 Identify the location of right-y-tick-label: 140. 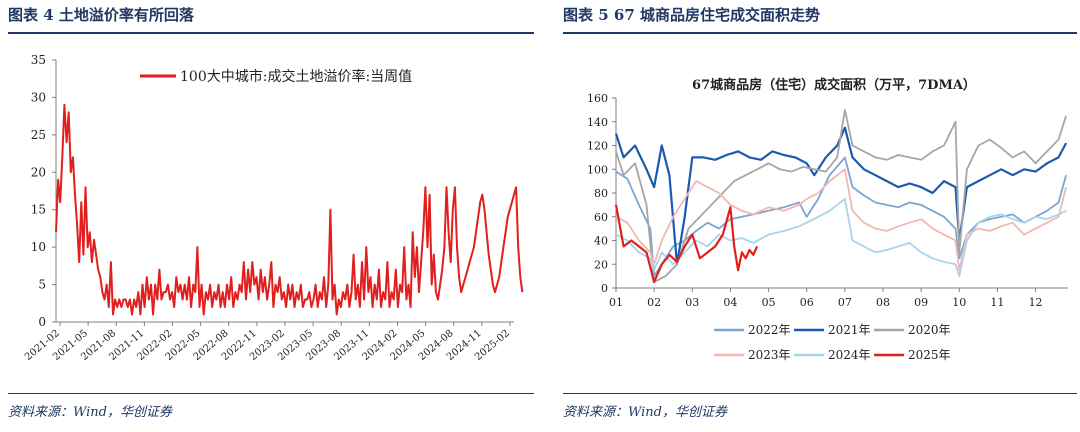
(597, 122).